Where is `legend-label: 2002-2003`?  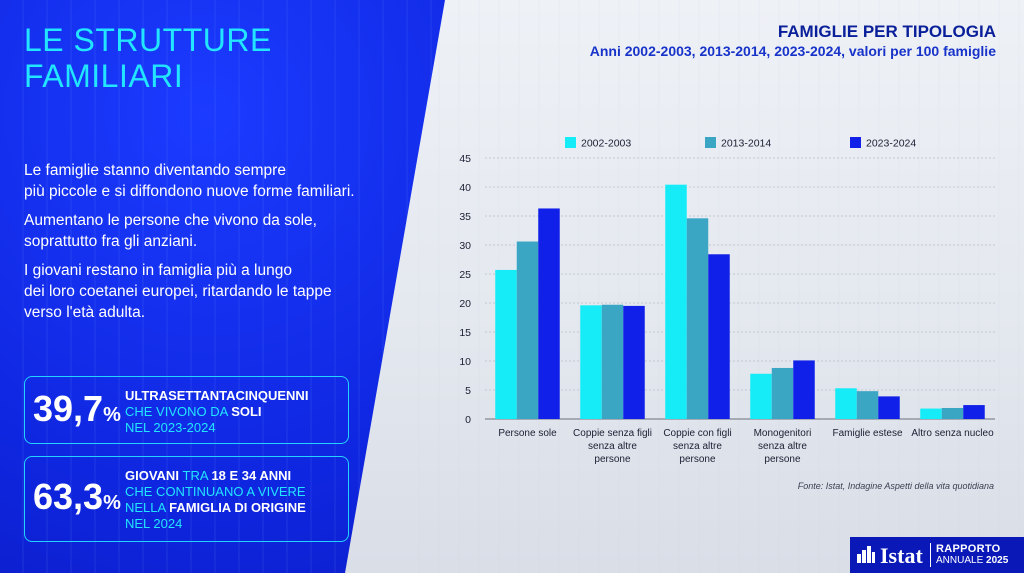
legend-label: 2002-2003 is located at coordinates (606, 144).